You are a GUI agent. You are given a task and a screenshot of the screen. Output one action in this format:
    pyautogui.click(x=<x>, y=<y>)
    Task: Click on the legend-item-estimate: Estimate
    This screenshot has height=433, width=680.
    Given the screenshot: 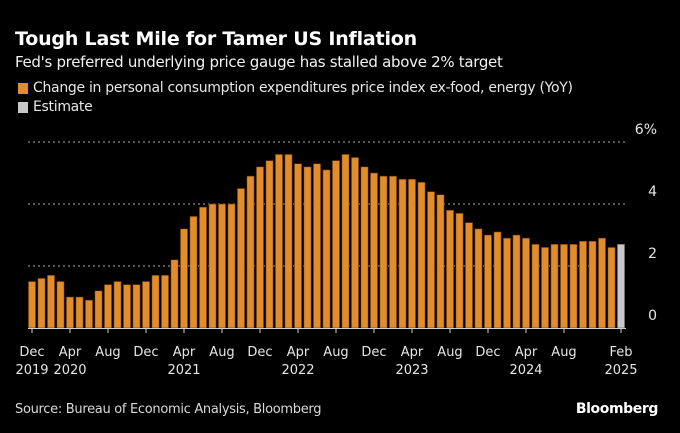 What is the action you would take?
    pyautogui.click(x=55, y=107)
    